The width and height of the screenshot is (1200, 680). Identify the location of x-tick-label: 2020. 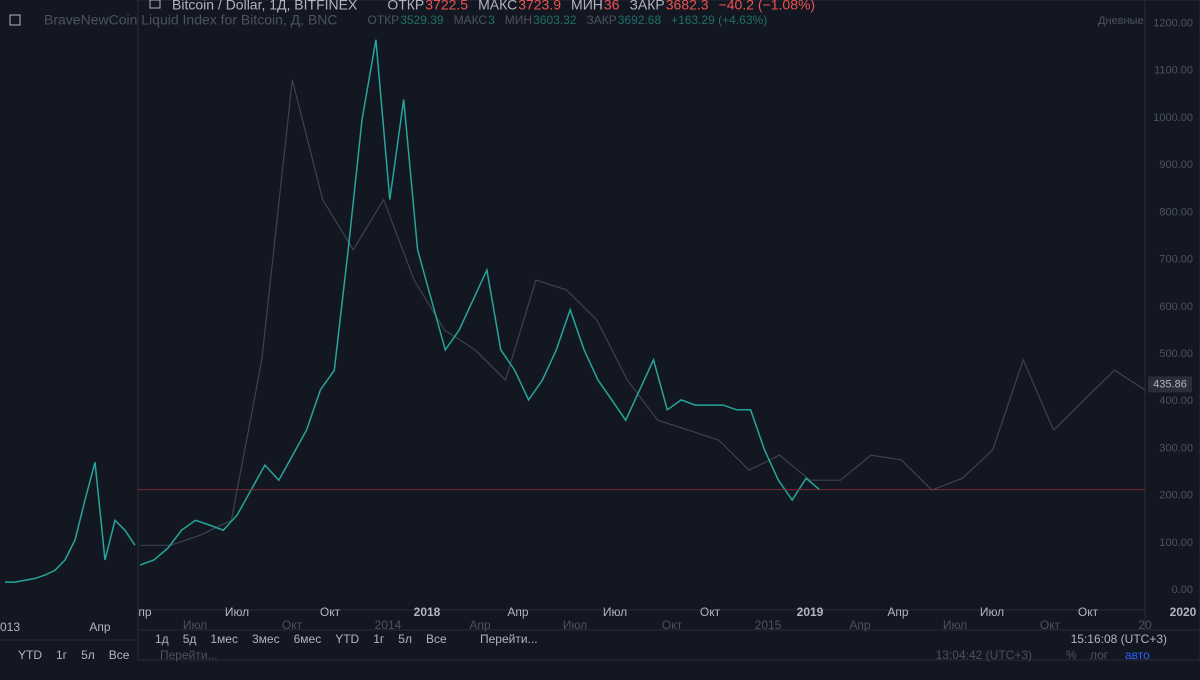
(1183, 612).